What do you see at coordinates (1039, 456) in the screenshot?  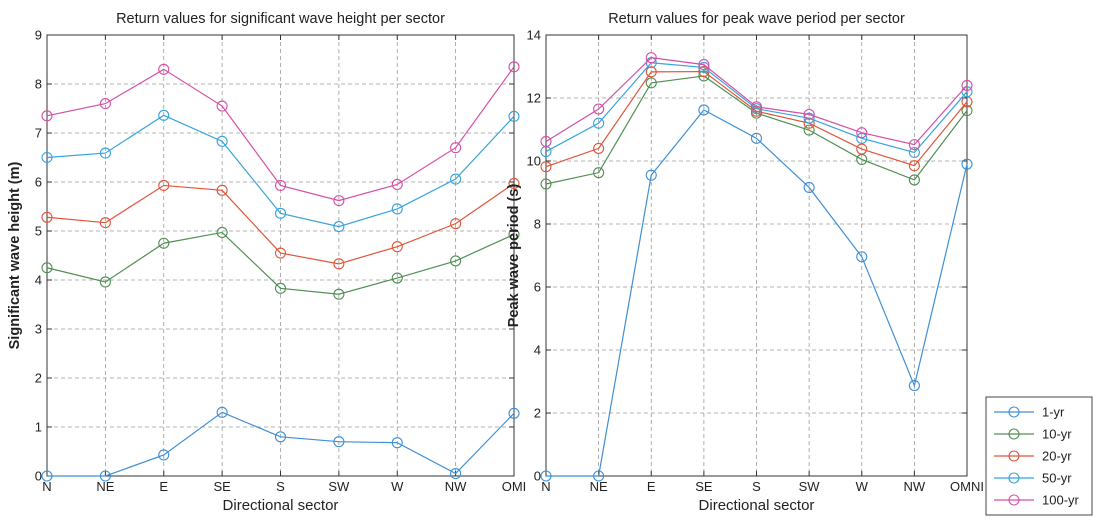 I see `legend: 1-yr 10-yr 20-yr 50-yr 100-yr` at bounding box center [1039, 456].